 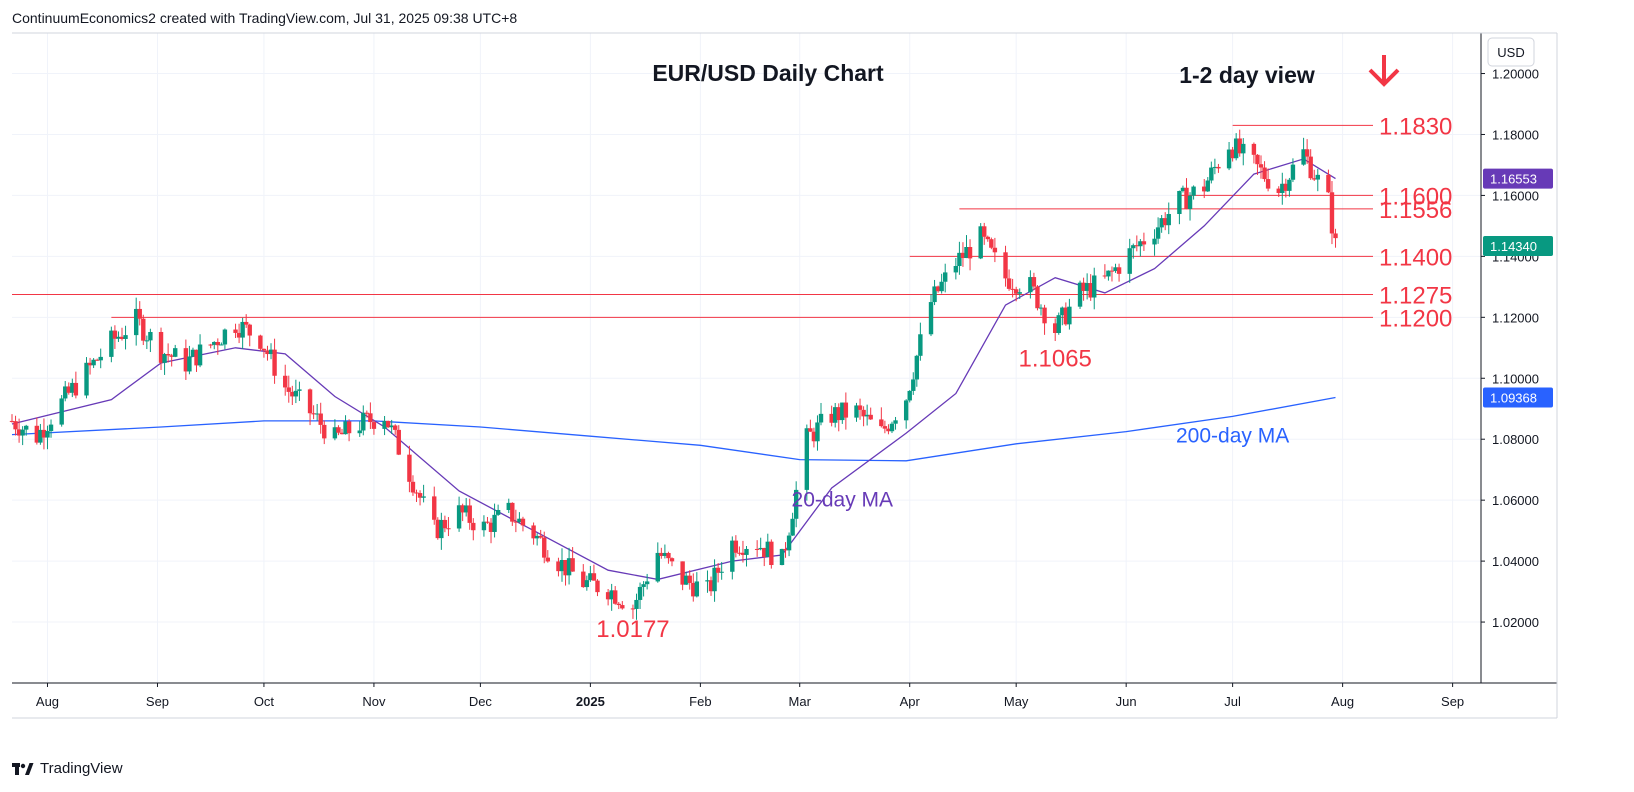 What do you see at coordinates (1415, 295) in the screenshot?
I see `level-label: 1.1275` at bounding box center [1415, 295].